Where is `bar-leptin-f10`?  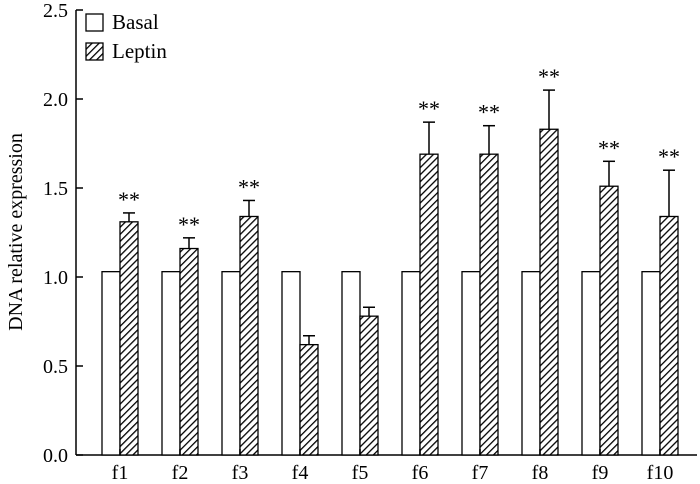 bar-leptin-f10 is located at coordinates (669, 335).